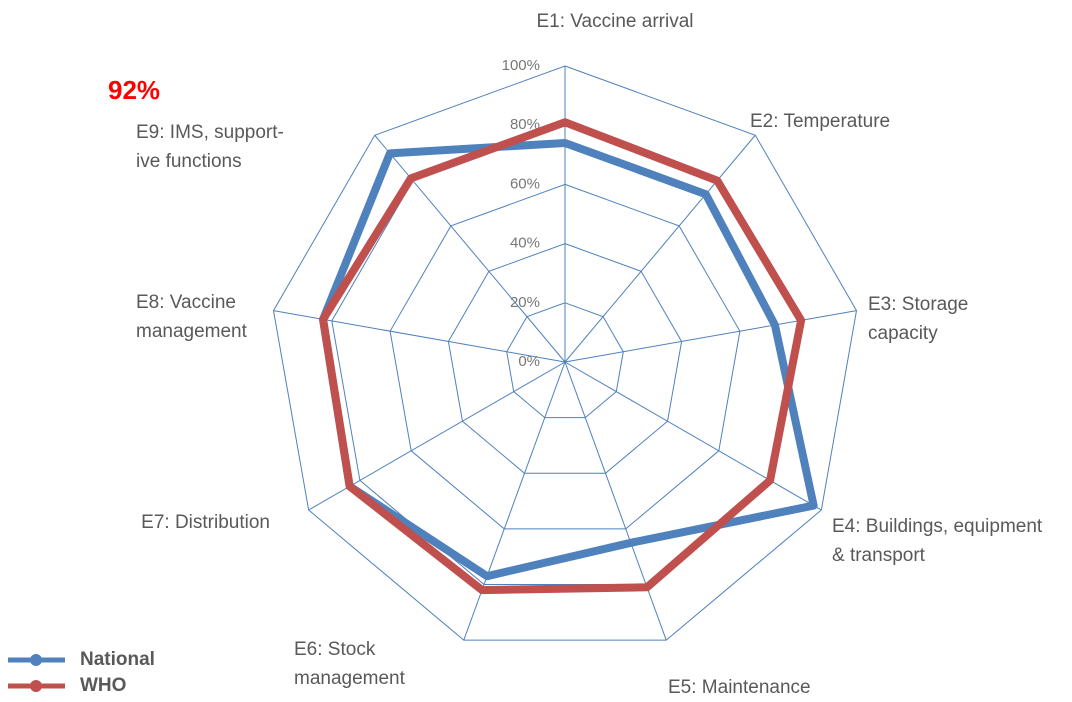 The height and width of the screenshot is (702, 1072). I want to click on category-label: E1: Vaccine arrival, so click(615, 21).